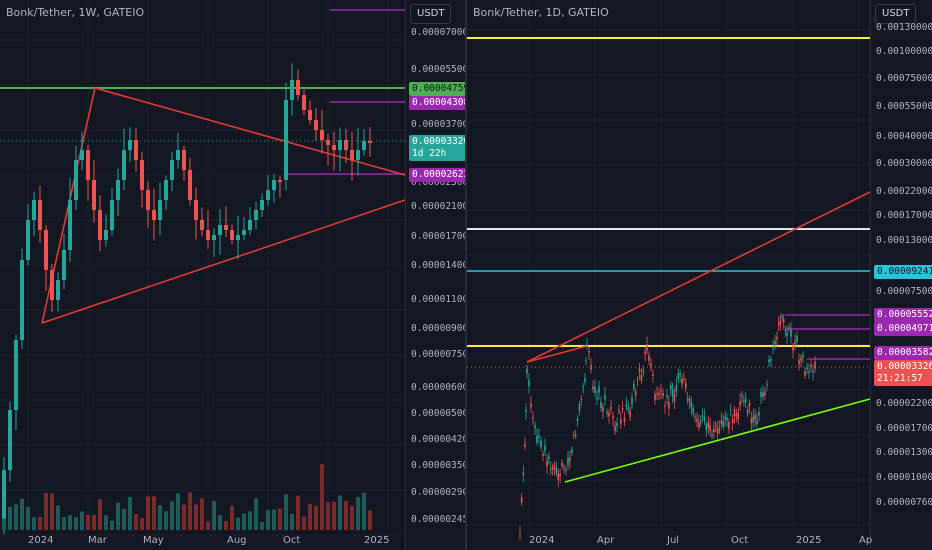 Image resolution: width=932 pixels, height=550 pixels. I want to click on price-axis-label: 0.00040000, so click(904, 136).